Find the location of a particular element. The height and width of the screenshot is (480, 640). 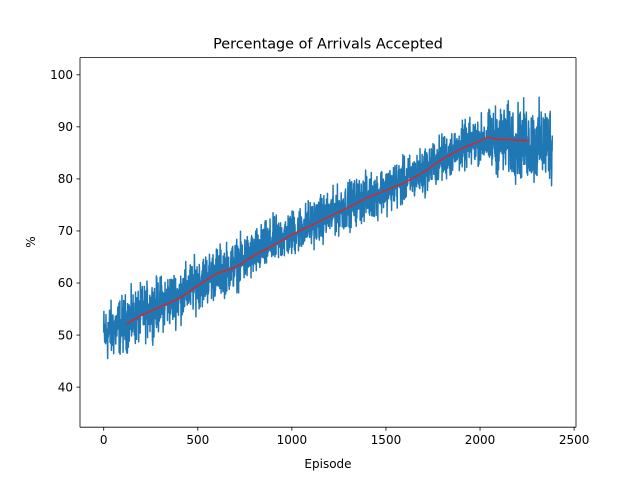

x-tick-label: 2000 is located at coordinates (480, 440).